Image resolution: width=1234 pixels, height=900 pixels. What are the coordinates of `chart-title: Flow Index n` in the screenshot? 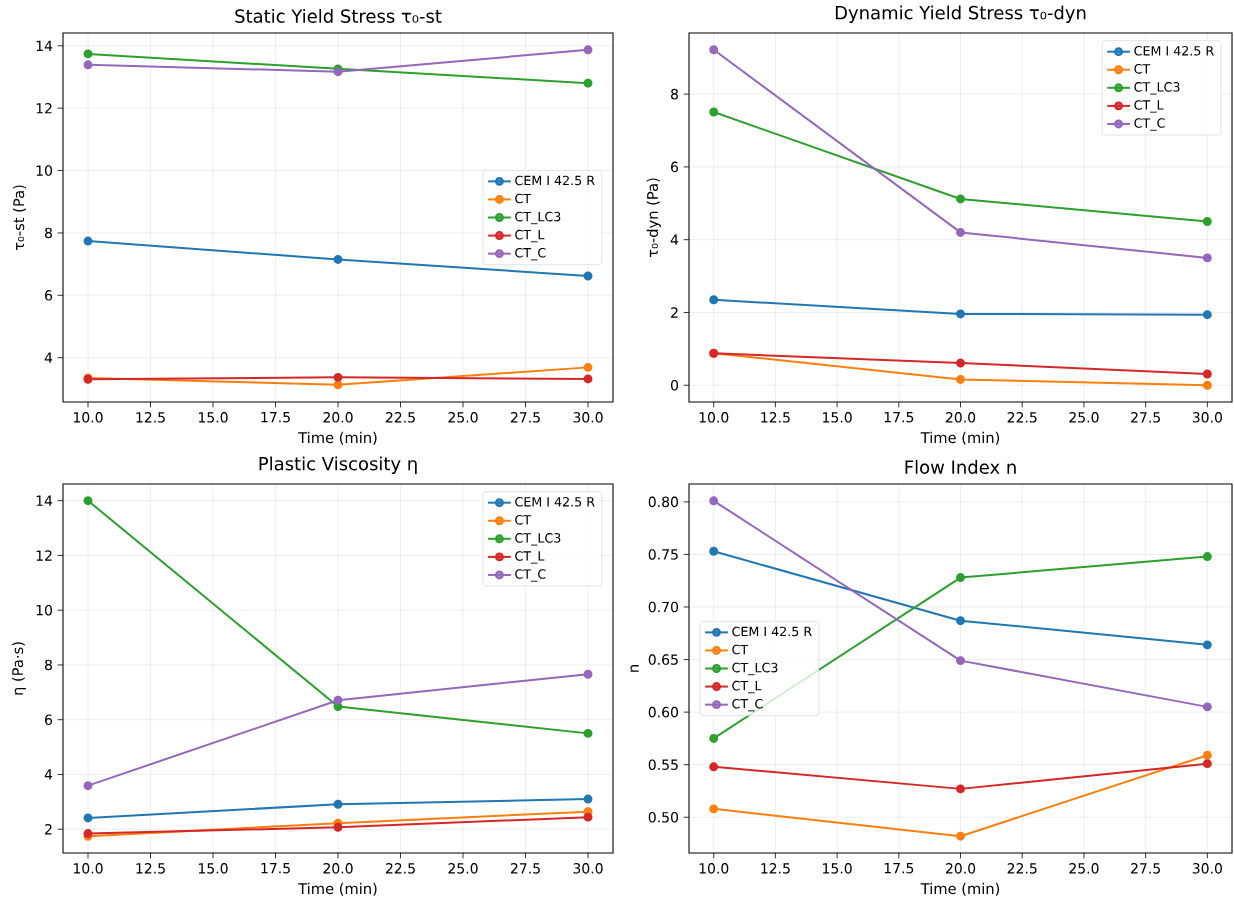 It's located at (960, 466).